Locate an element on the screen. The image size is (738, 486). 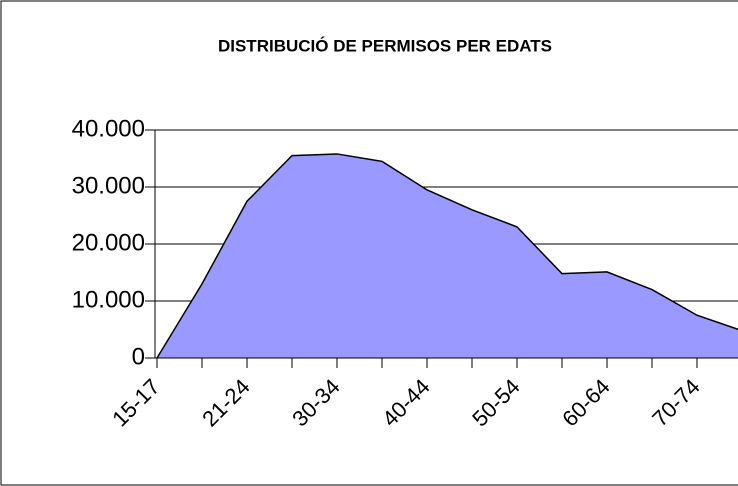
y-tick-label: 20.000 is located at coordinates (108, 242).